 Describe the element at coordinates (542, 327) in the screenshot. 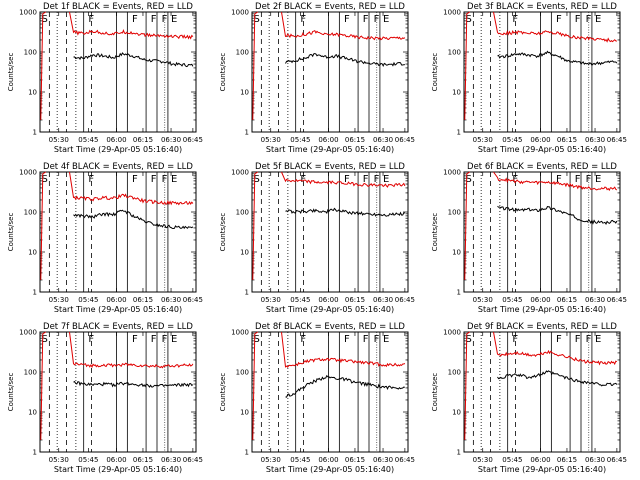

I see `panel-title: Det 9f BLACK = Events, RED = LLD` at that location.